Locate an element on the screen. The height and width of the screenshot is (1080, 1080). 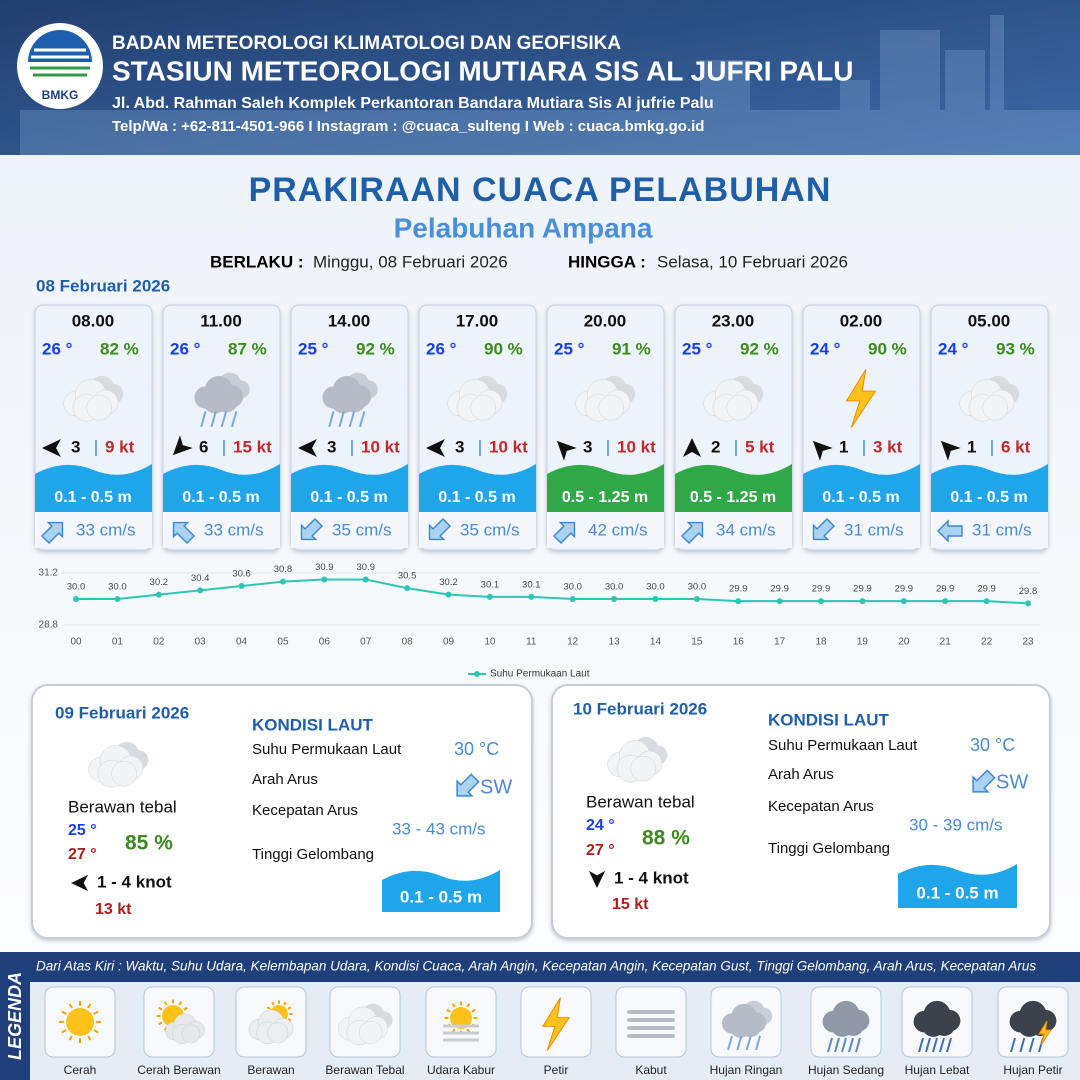
legend-item: Hujan Ringan is located at coordinates (746, 1070).